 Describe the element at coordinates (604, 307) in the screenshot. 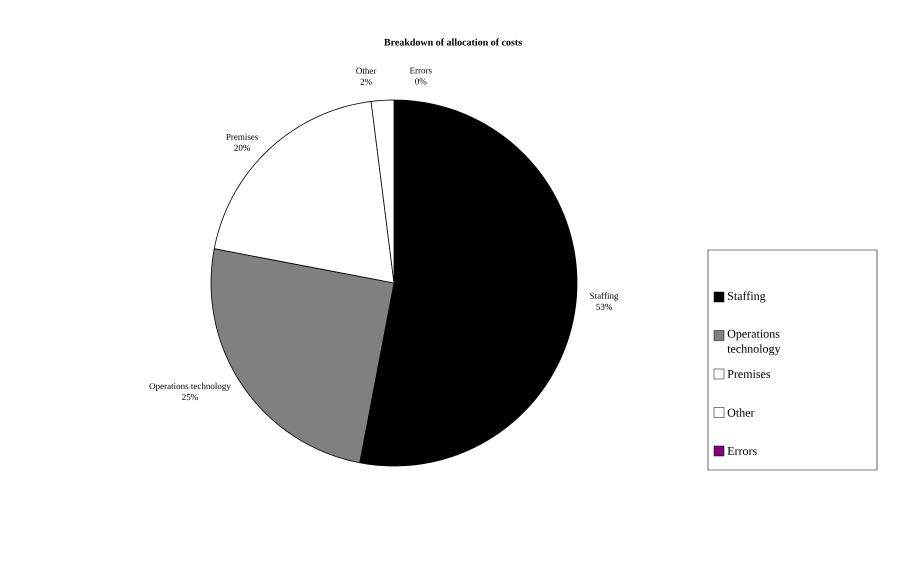

I see `data-label: 53%` at that location.